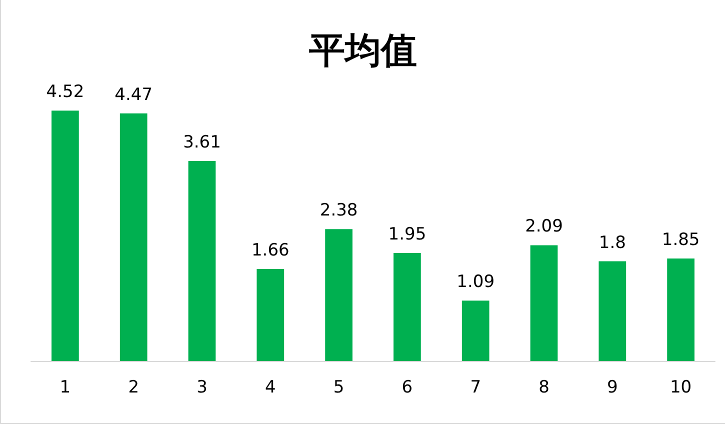  Describe the element at coordinates (681, 240) in the screenshot. I see `data-label: 1.85` at that location.